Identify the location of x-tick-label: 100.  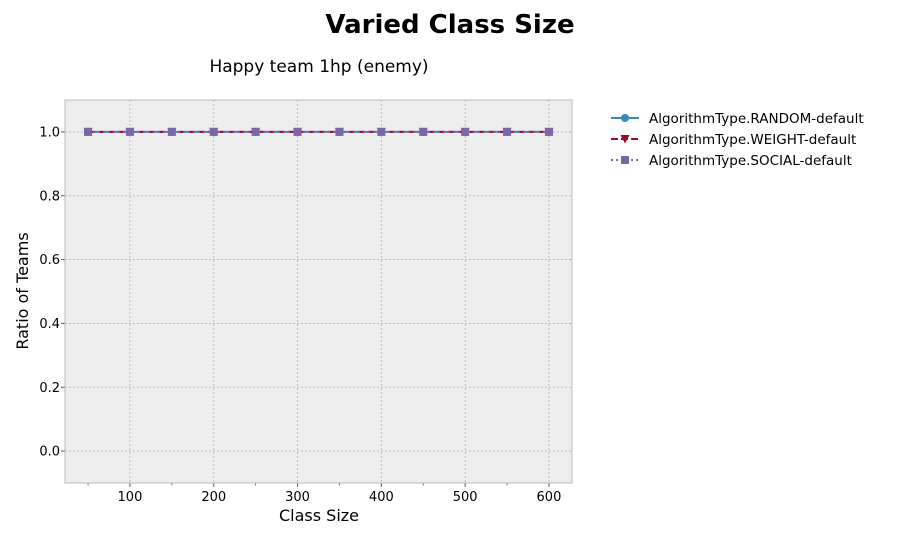
(130, 497).